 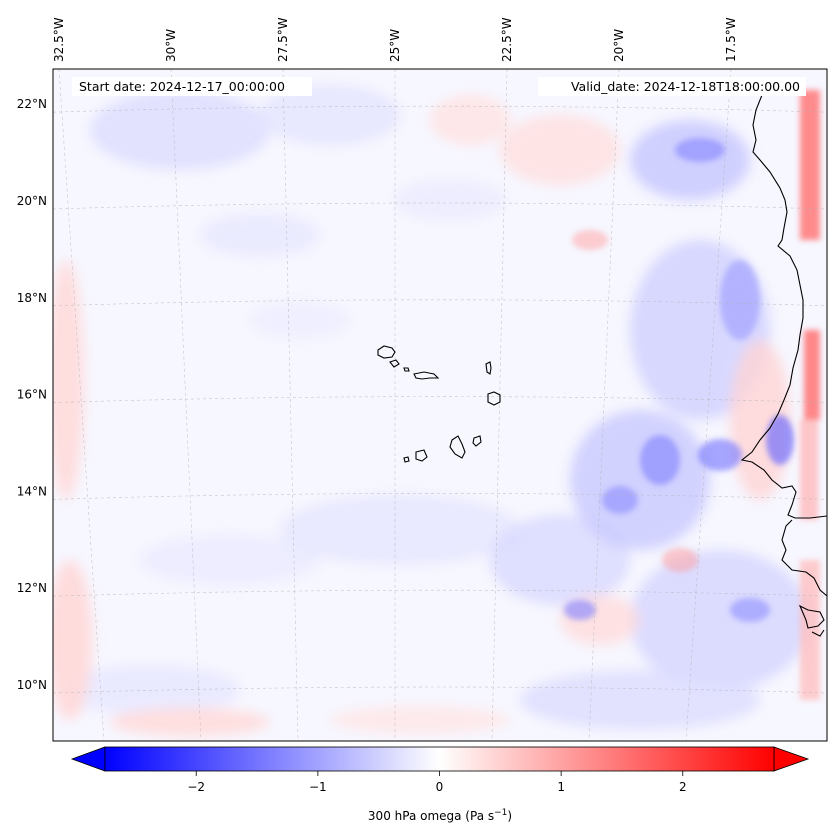 What do you see at coordinates (804, 558) in the screenshot?
I see `gambia-guinea-coast` at bounding box center [804, 558].